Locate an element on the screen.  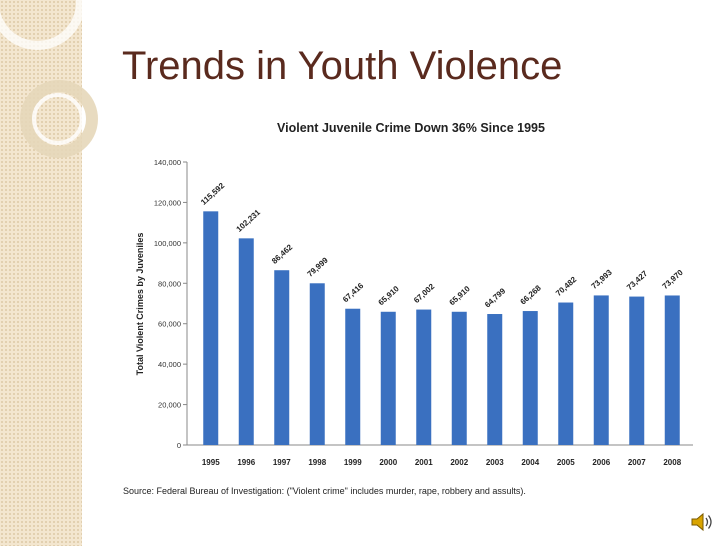
x-tick-label: 2008 is located at coordinates (672, 462).